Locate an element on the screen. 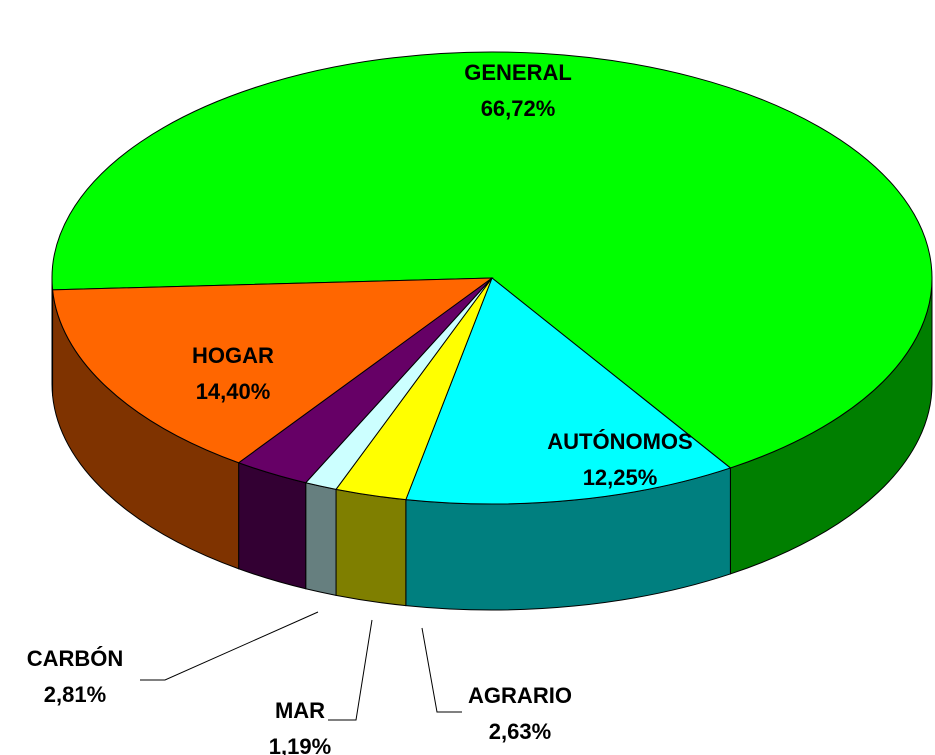 Image resolution: width=935 pixels, height=755 pixels. slice-label: AGRARIO is located at coordinates (520, 695).